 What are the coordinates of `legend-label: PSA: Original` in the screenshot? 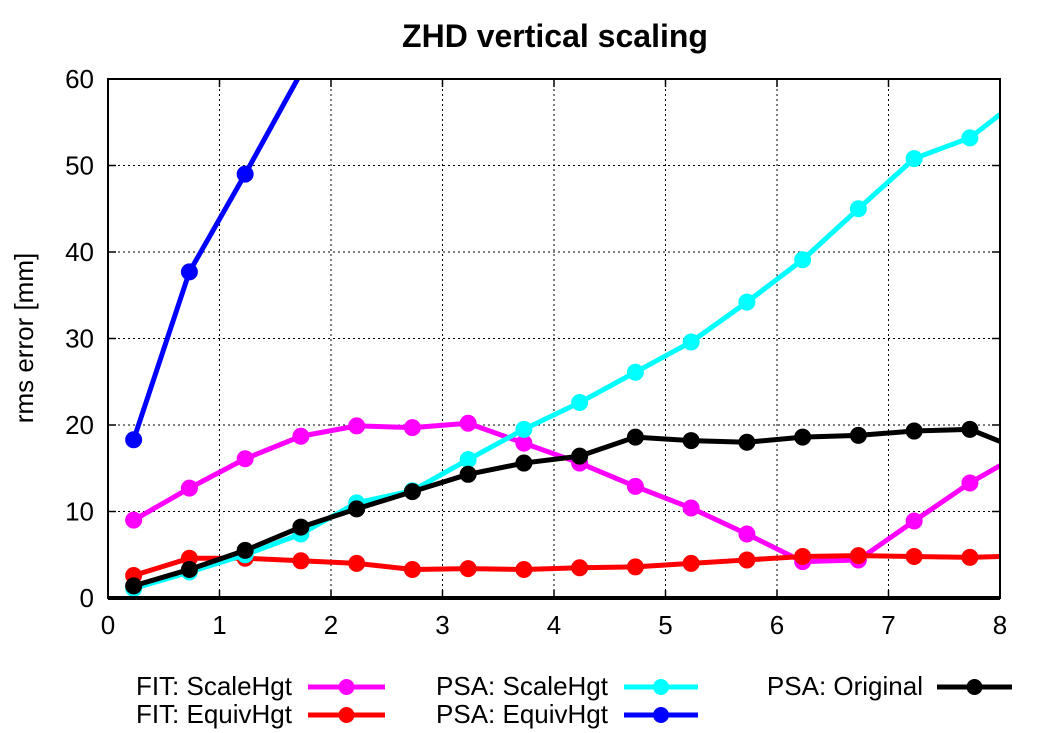 It's located at (845, 686).